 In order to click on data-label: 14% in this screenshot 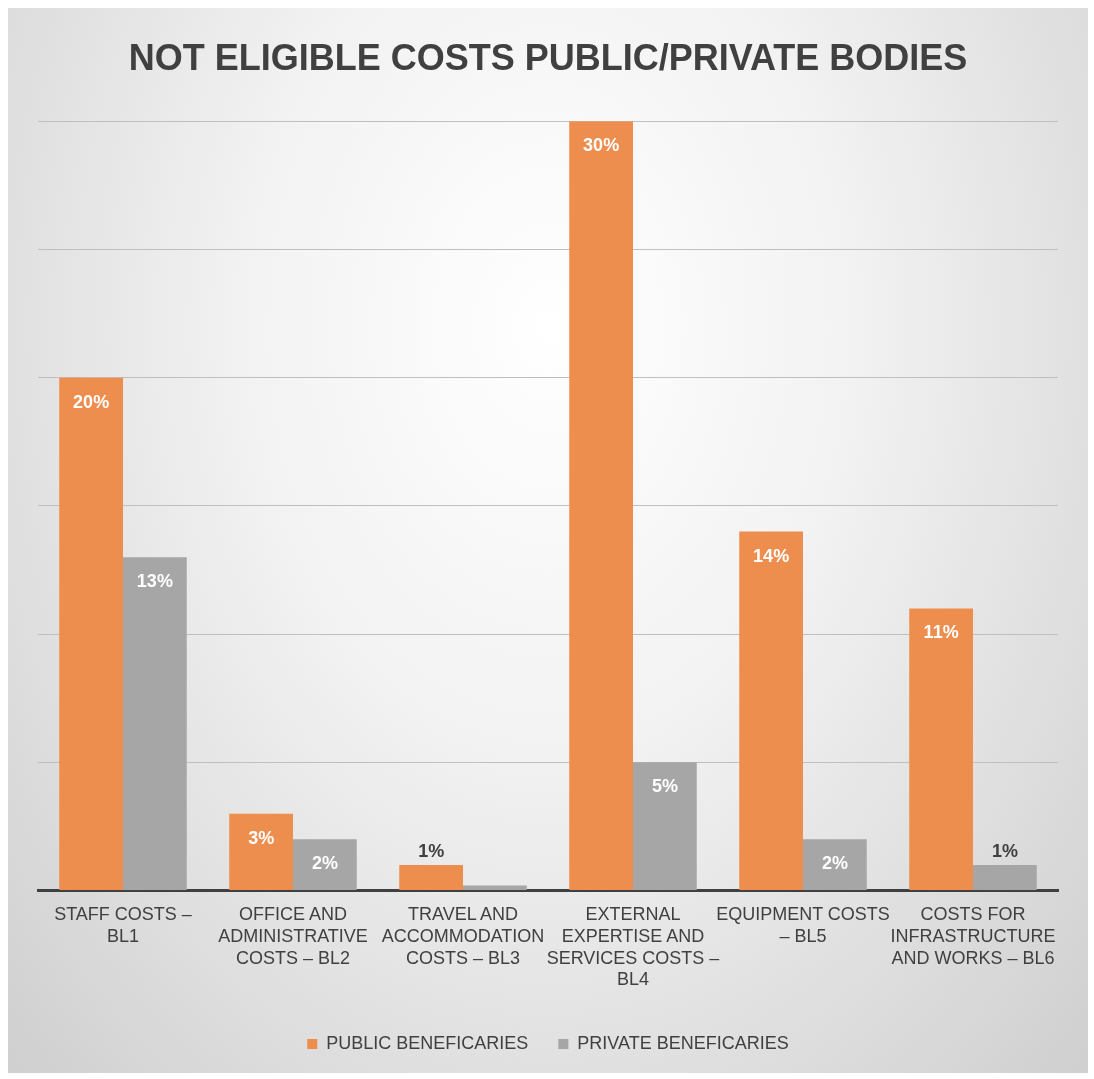, I will do `click(771, 555)`.